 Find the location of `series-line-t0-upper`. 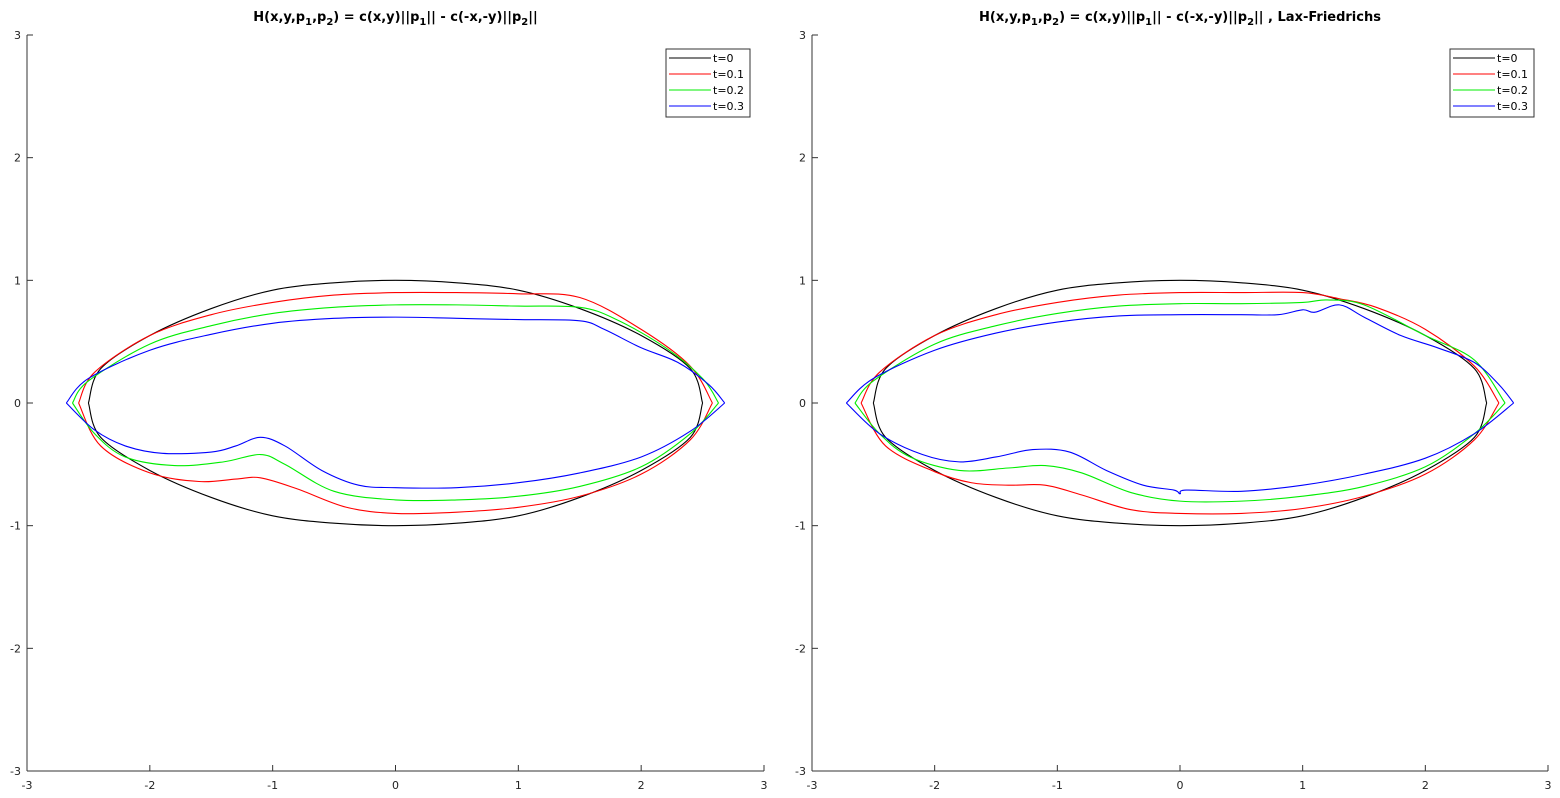

series-line-t0-upper is located at coordinates (1180, 341).